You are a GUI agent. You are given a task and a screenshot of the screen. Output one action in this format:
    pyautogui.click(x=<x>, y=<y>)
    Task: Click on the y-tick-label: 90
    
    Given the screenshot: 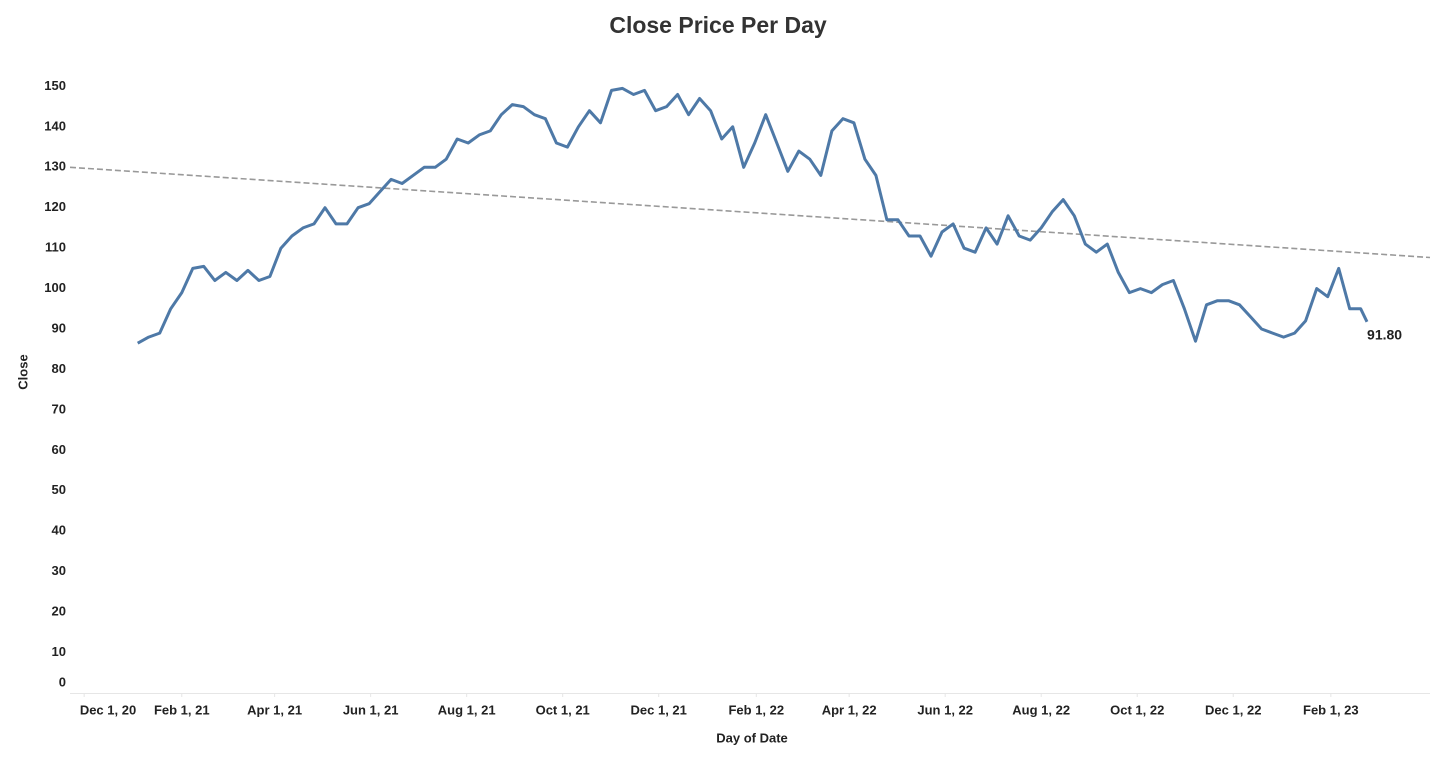 What is the action you would take?
    pyautogui.click(x=59, y=327)
    